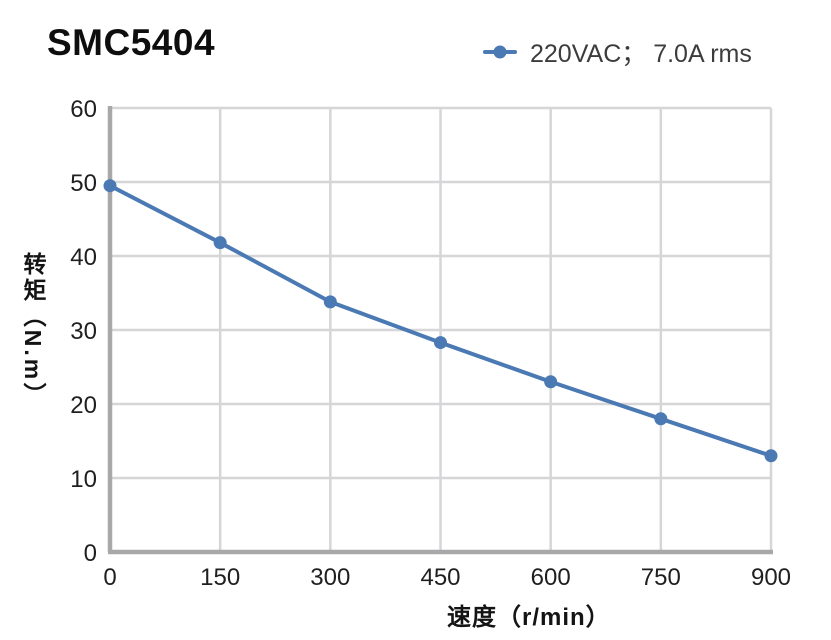  I want to click on x-tick-label: 0, so click(109, 577).